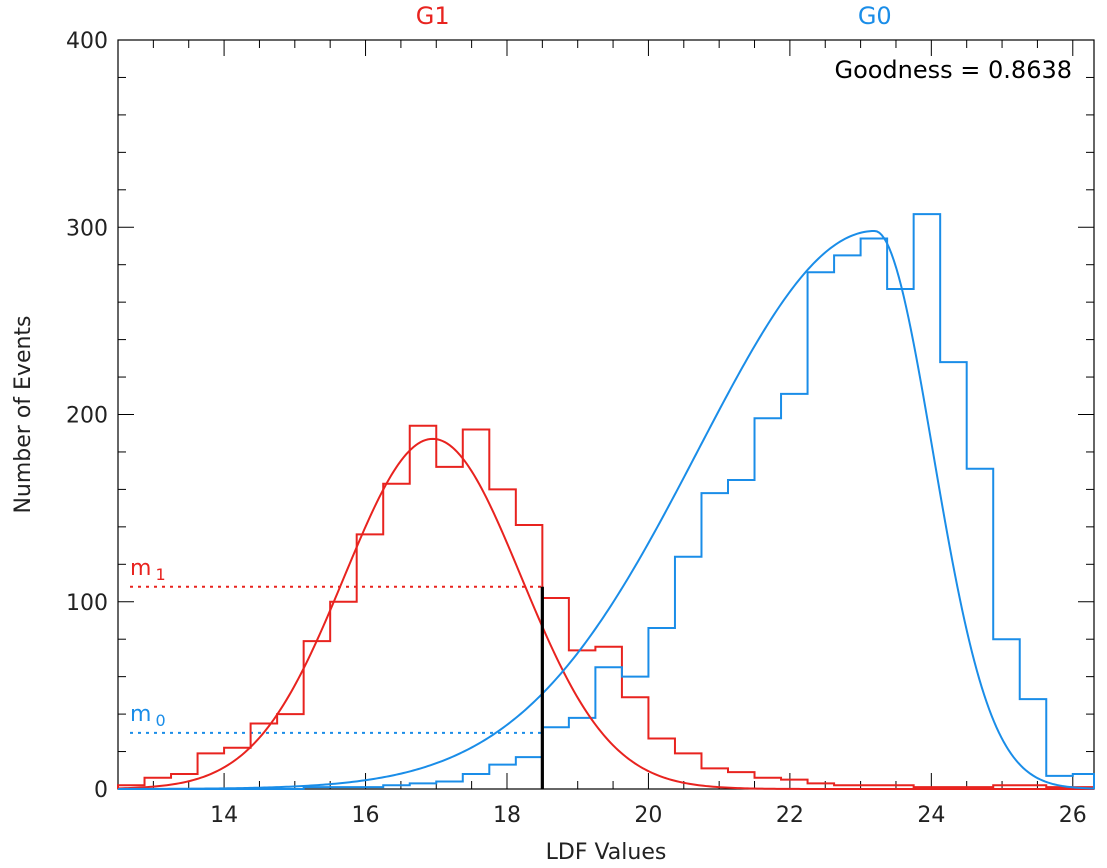  Describe the element at coordinates (366, 815) in the screenshot. I see `x-tick-label: 16` at that location.